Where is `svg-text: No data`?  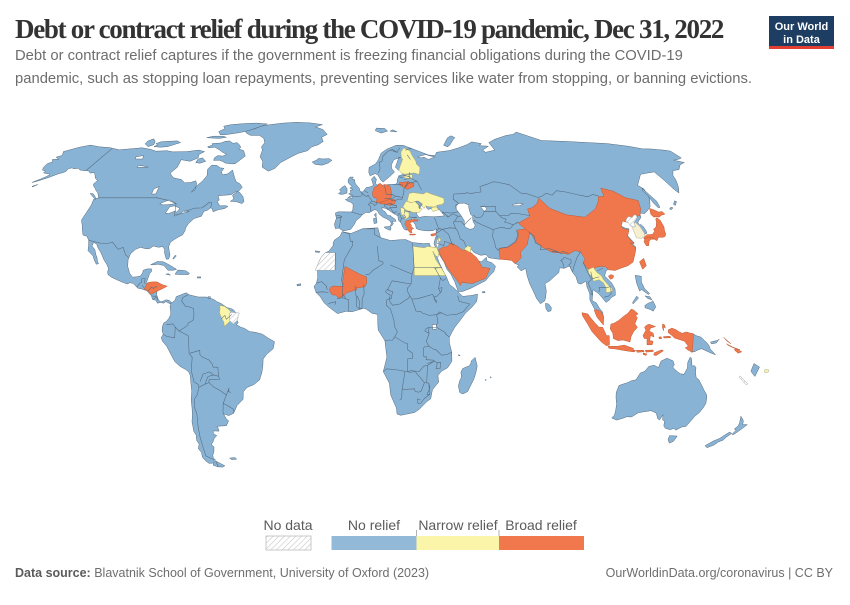 svg-text: No data is located at coordinates (287, 525).